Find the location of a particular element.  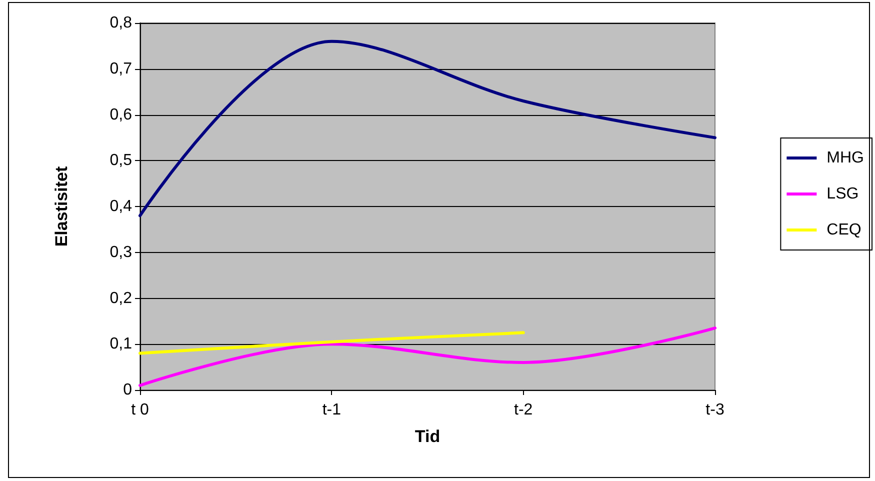

y-tick-label: 0,1 is located at coordinates (121, 344).